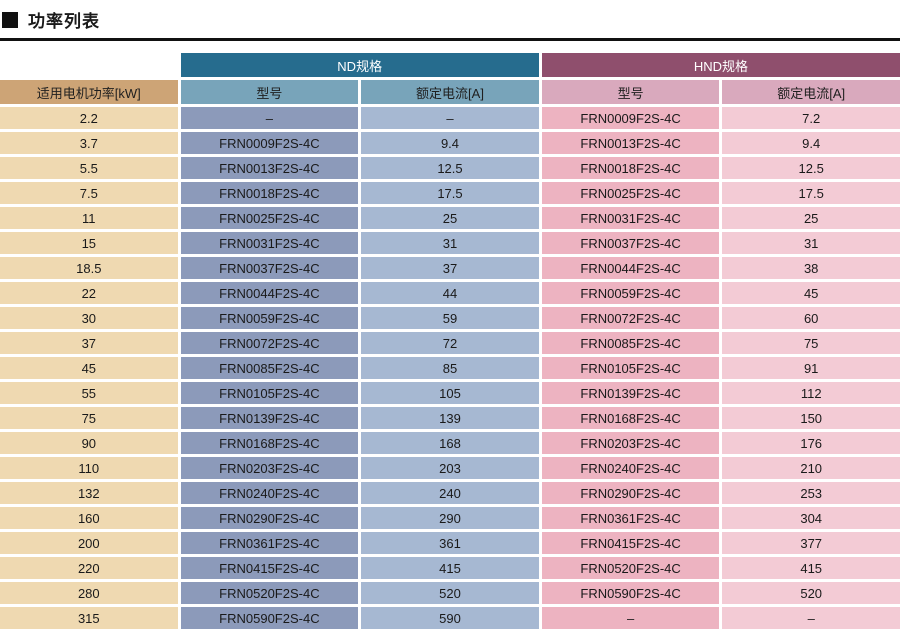 This screenshot has width=900, height=629. Describe the element at coordinates (269, 243) in the screenshot. I see `nd-model-cell: FRN0031F2S-4C` at that location.